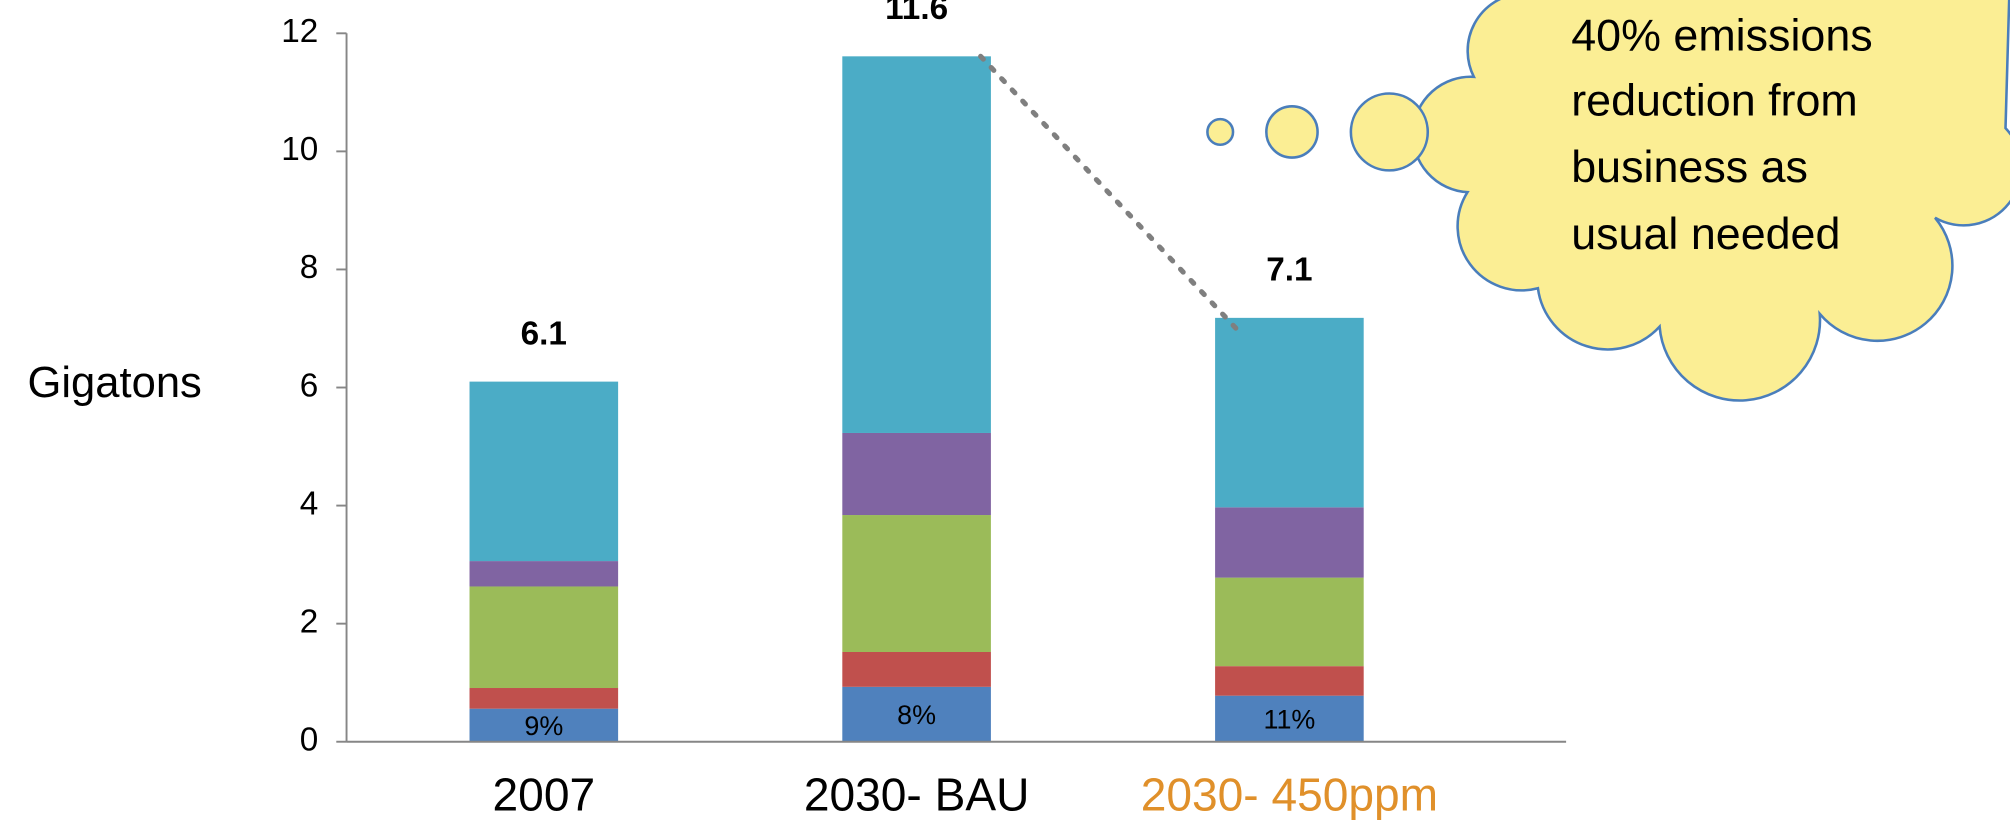  Describe the element at coordinates (309, 503) in the screenshot. I see `y-tick-label: 4` at that location.